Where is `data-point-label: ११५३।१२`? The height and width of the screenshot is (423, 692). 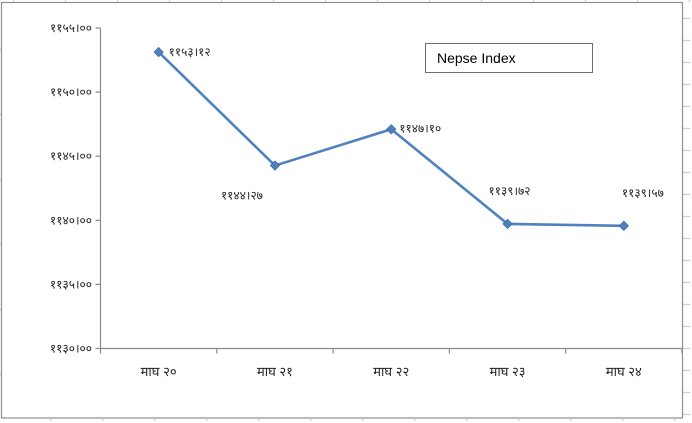
data-point-label: ११५३।१२ is located at coordinates (190, 52).